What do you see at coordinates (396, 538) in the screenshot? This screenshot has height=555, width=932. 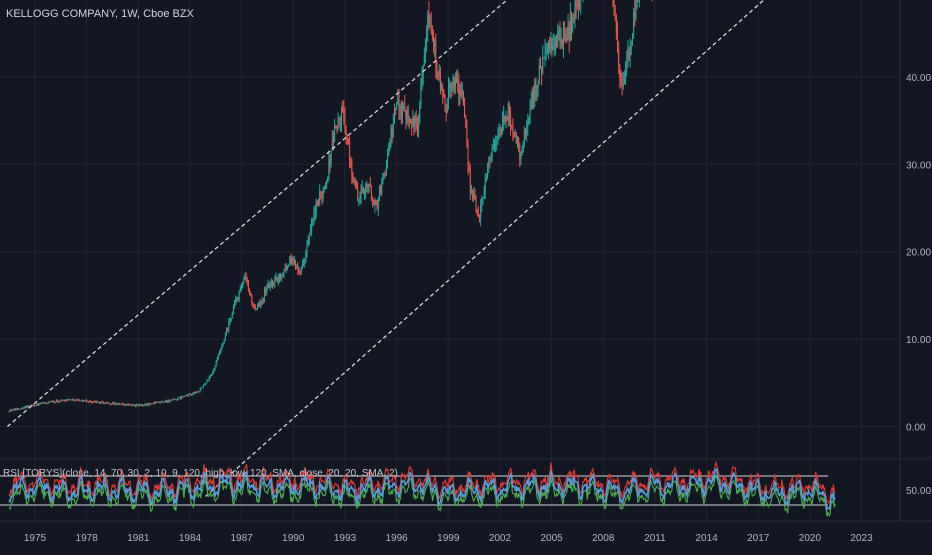 I see `time-tick-label: 1996` at bounding box center [396, 538].